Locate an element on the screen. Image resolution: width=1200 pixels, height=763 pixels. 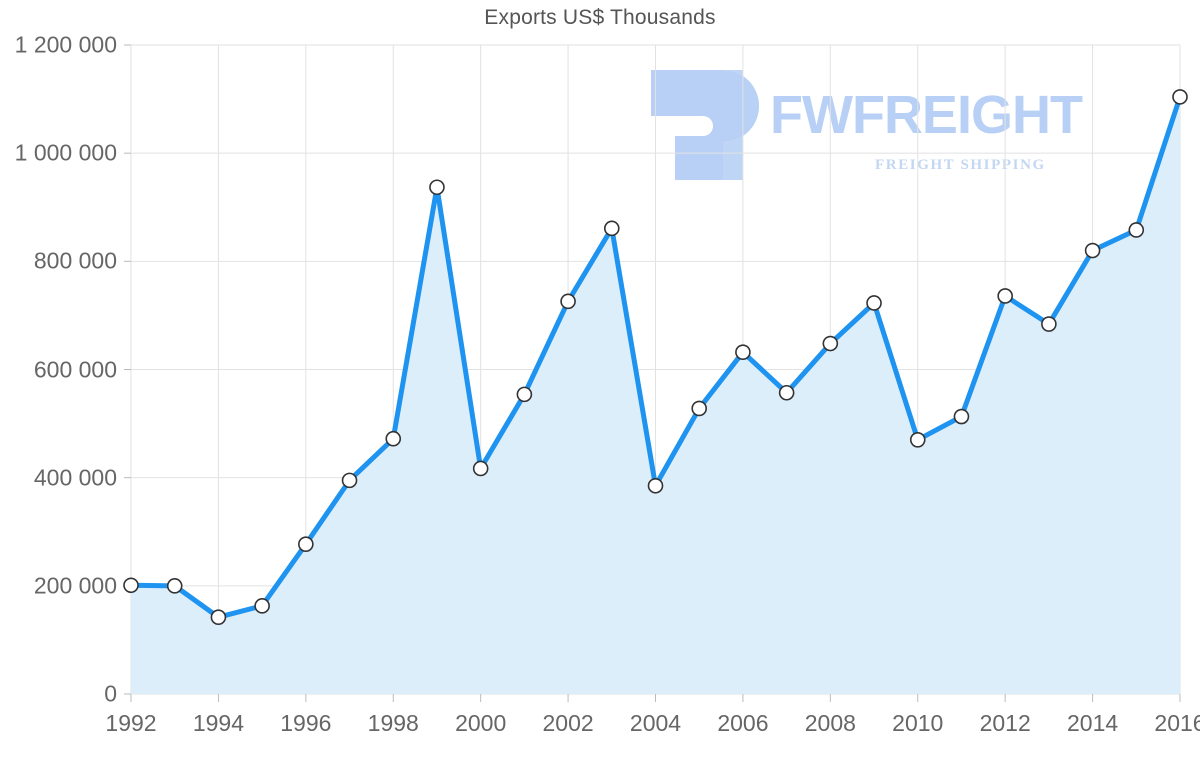
y-axis-label: 1 200 000 is located at coordinates (65, 44).